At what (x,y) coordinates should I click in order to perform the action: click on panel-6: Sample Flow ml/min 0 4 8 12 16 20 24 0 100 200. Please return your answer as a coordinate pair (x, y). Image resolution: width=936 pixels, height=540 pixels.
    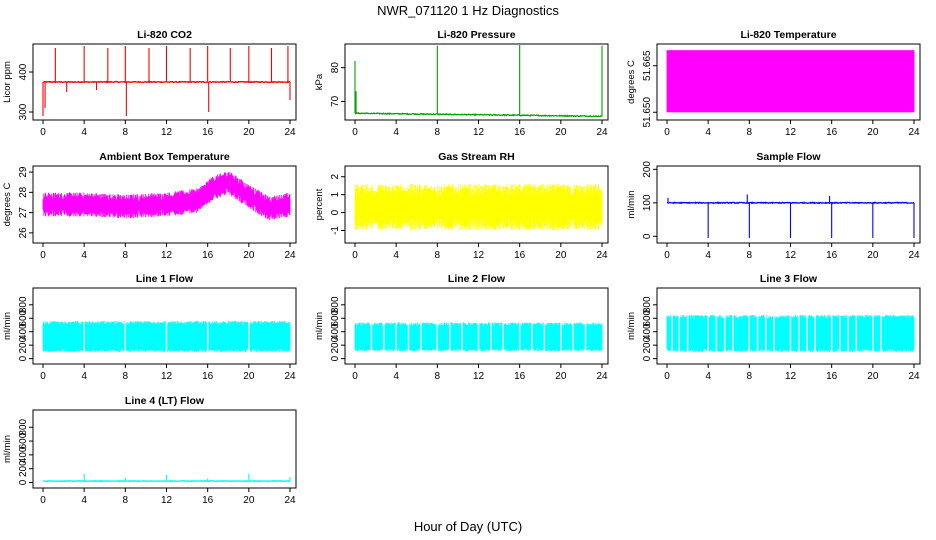
    Looking at the image, I should click on (773, 206).